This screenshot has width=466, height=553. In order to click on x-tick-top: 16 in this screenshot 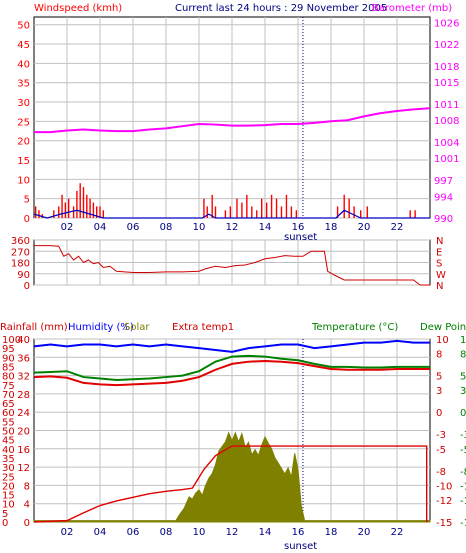, I will do `click(298, 227)`.